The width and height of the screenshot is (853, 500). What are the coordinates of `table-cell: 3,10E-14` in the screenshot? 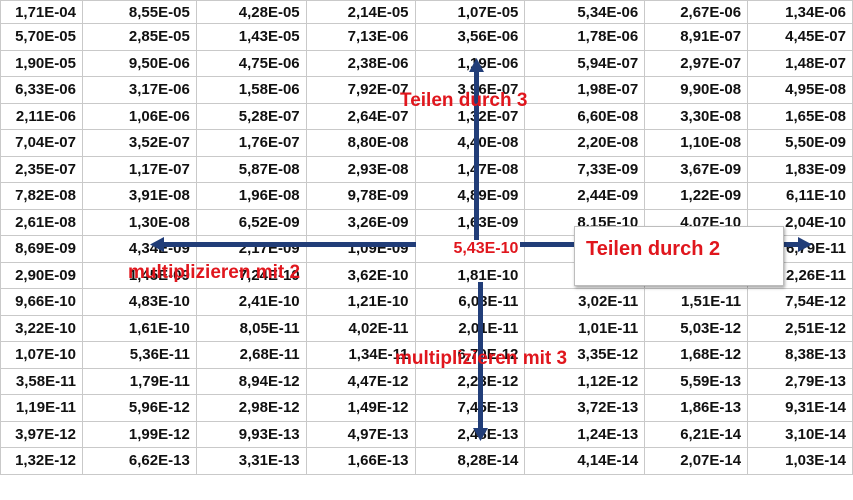 It's located at (800, 434).